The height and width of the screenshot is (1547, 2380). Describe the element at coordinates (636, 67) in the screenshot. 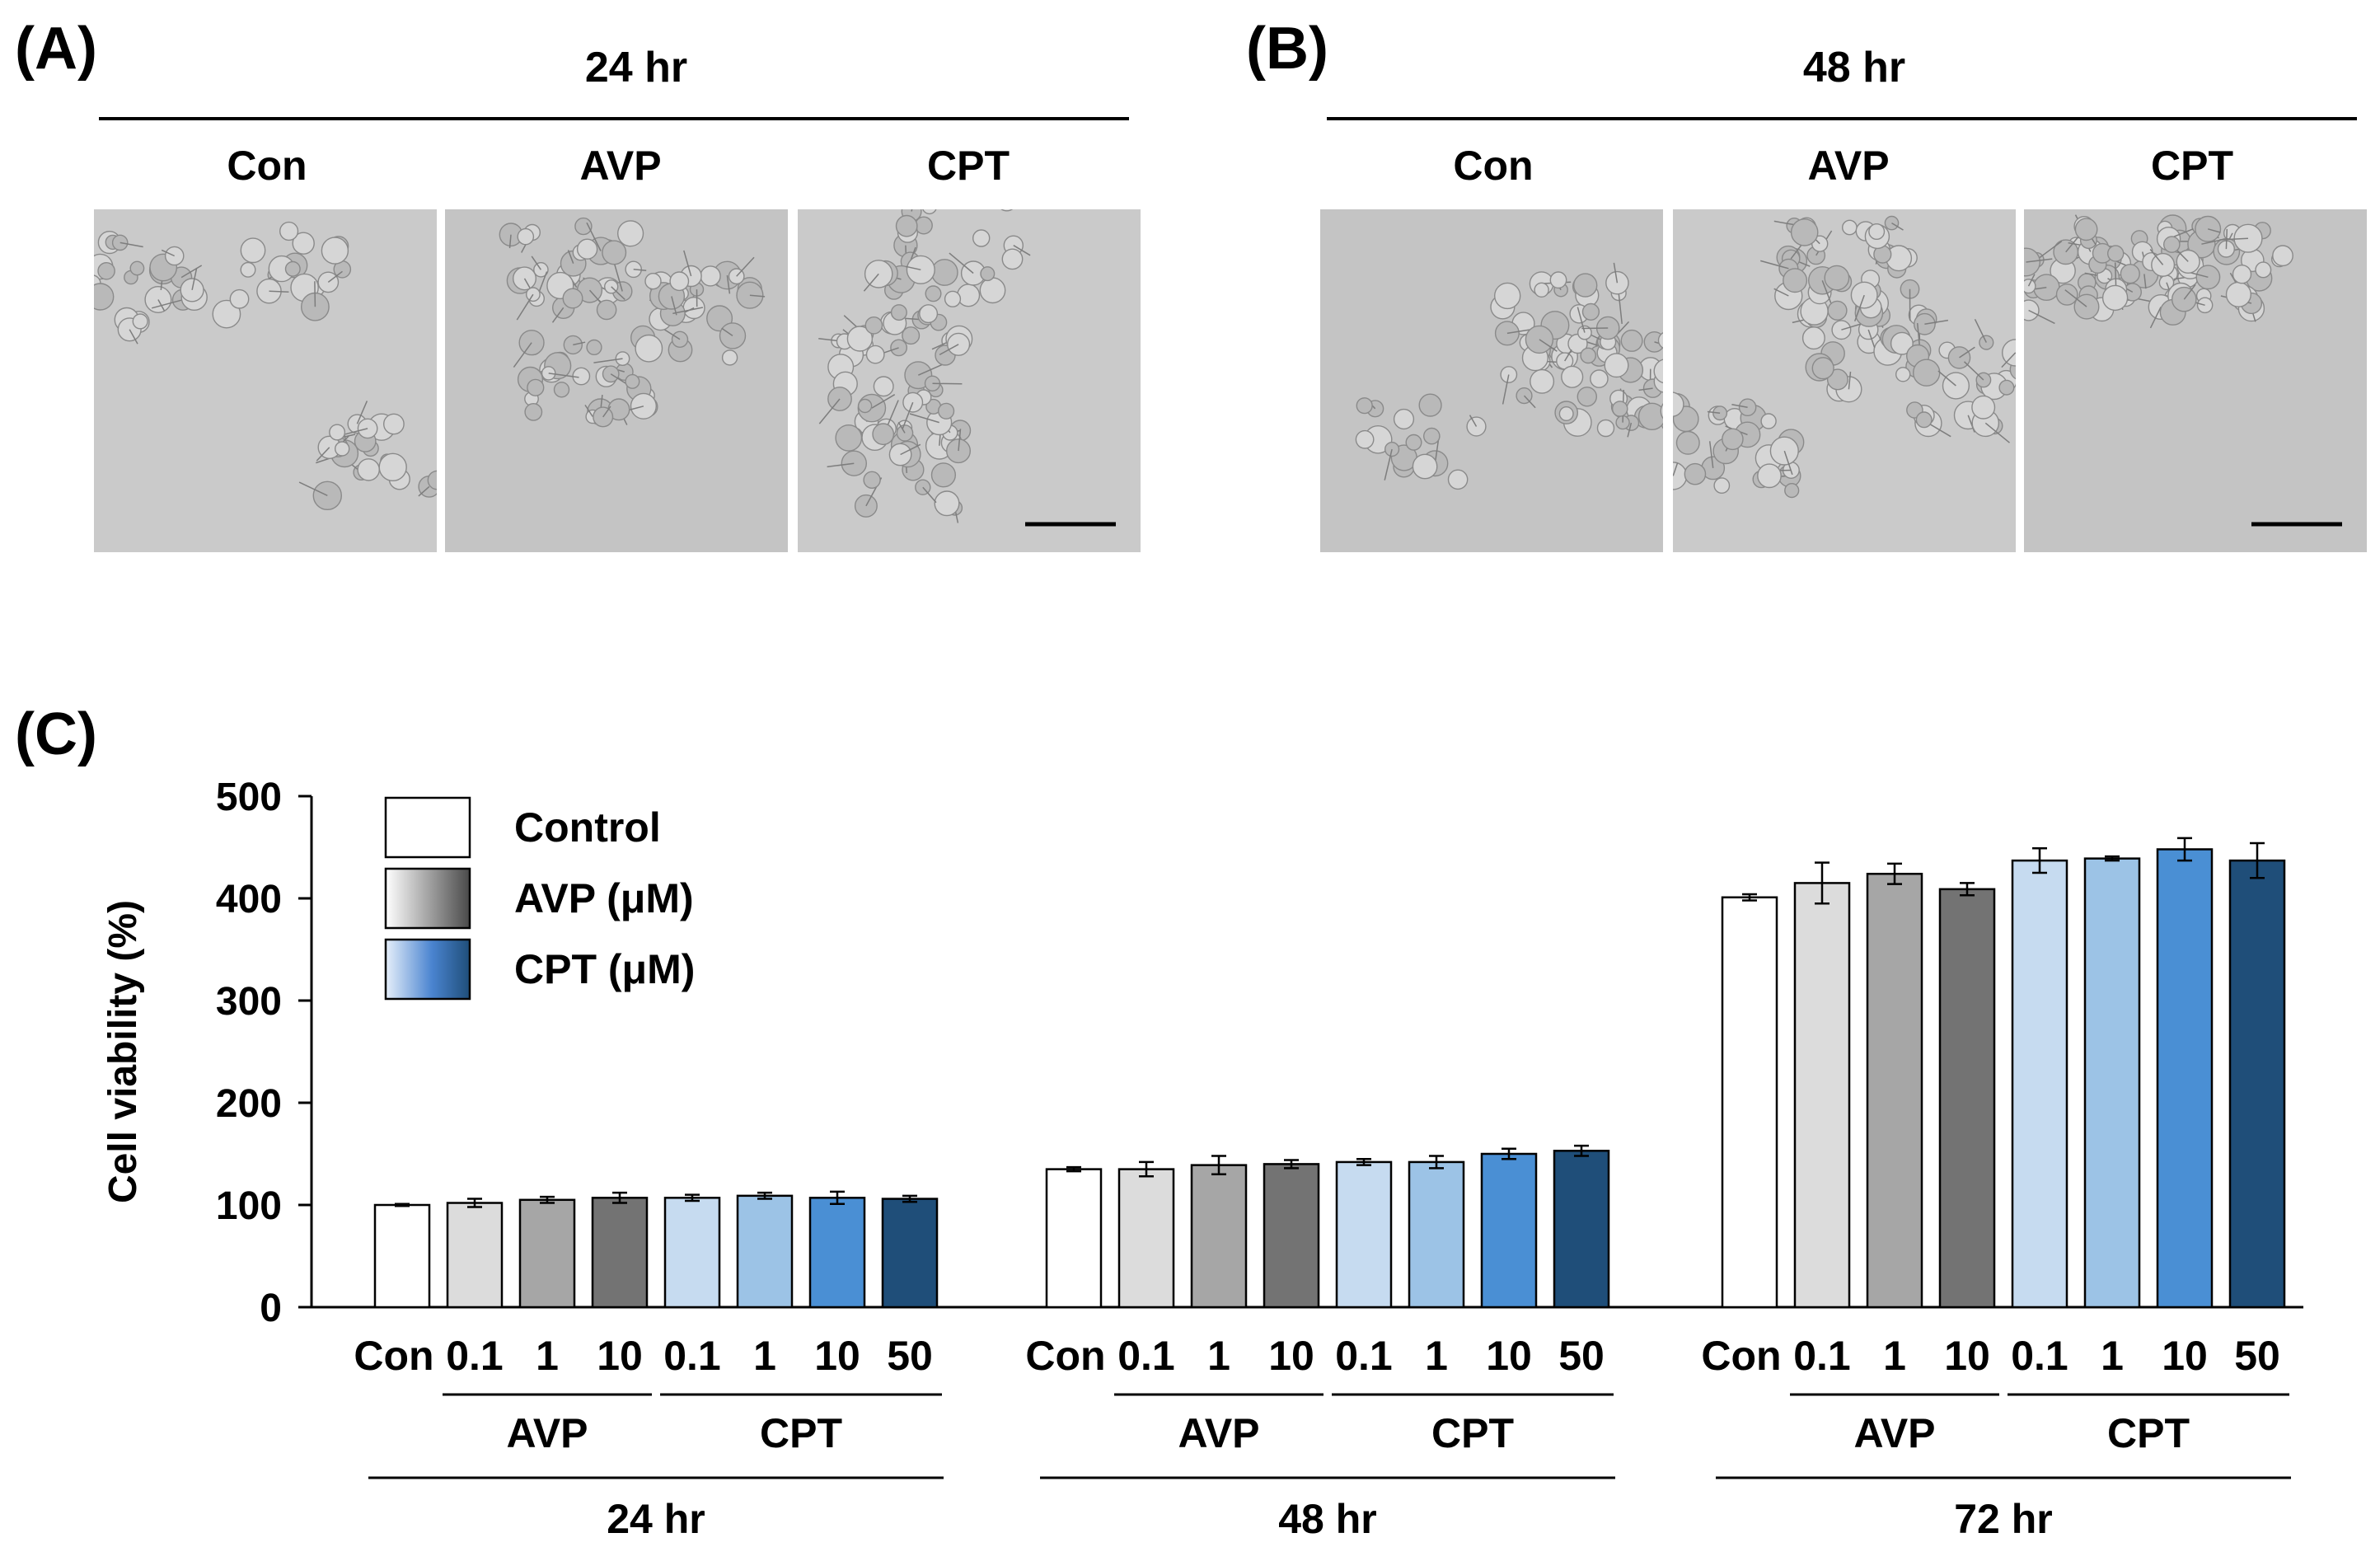

I see `panel-a-time-title: 24 hr` at that location.